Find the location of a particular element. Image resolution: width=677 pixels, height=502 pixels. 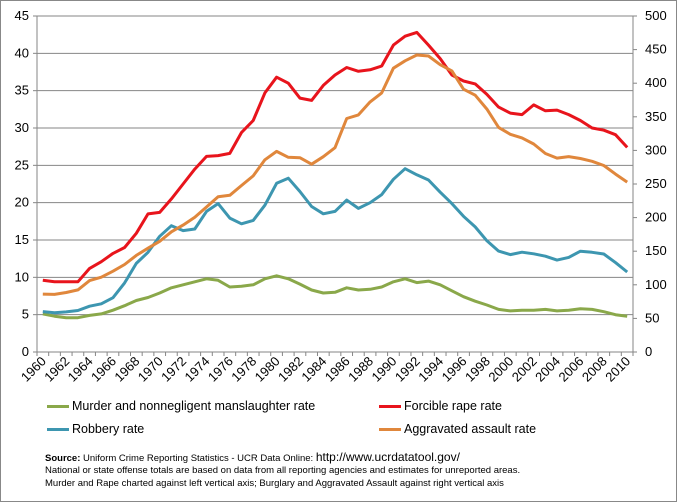

x-tick-label: 1976 is located at coordinates (220, 369).